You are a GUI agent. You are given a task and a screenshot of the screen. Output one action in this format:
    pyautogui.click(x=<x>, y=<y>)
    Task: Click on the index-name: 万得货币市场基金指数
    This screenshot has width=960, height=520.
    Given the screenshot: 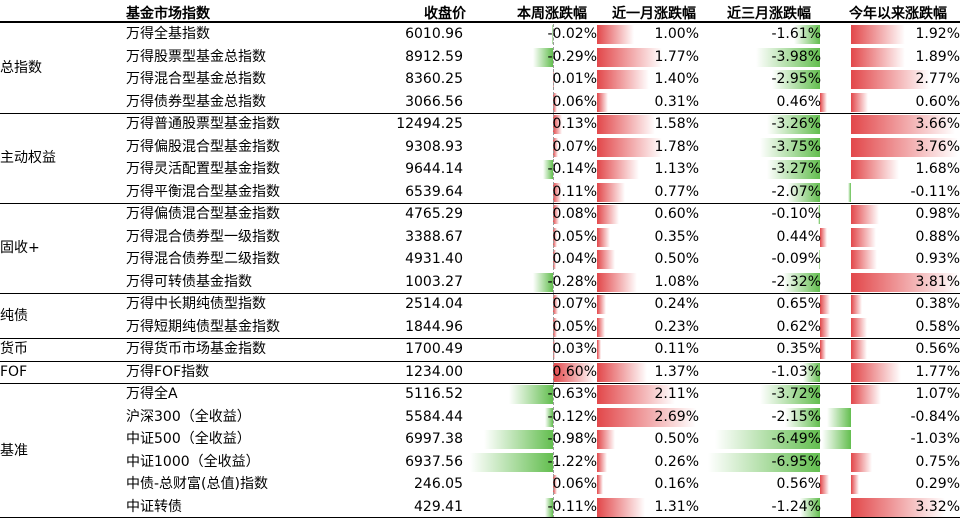 What is the action you would take?
    pyautogui.click(x=196, y=349)
    